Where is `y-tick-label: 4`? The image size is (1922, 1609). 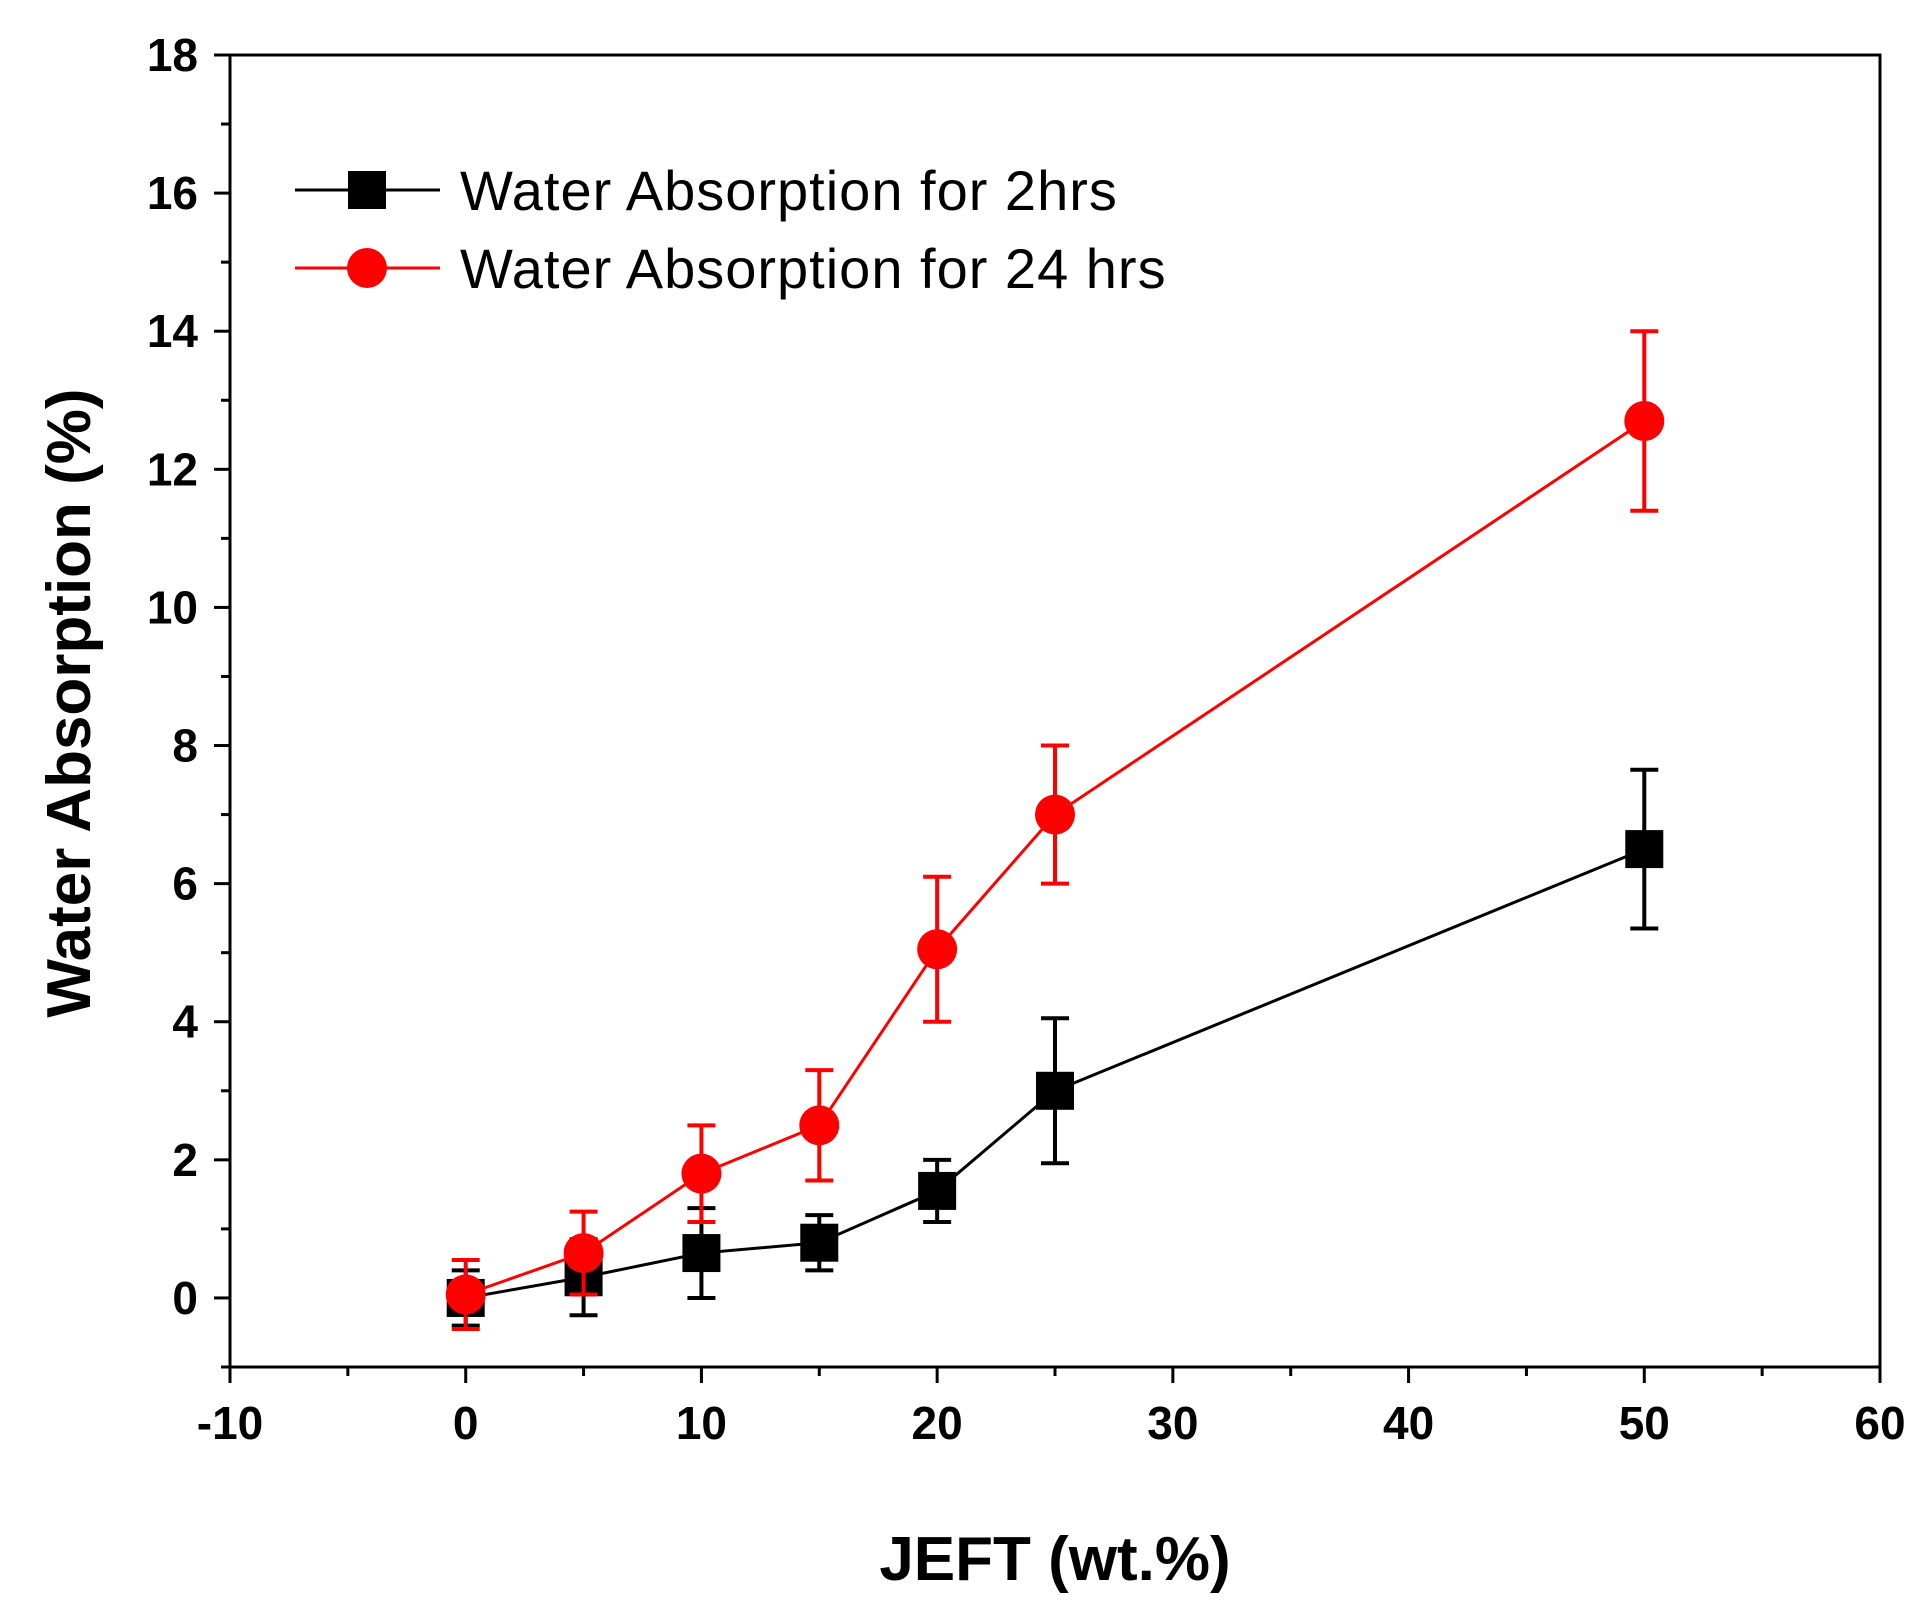 y-tick-label: 4 is located at coordinates (185, 1022).